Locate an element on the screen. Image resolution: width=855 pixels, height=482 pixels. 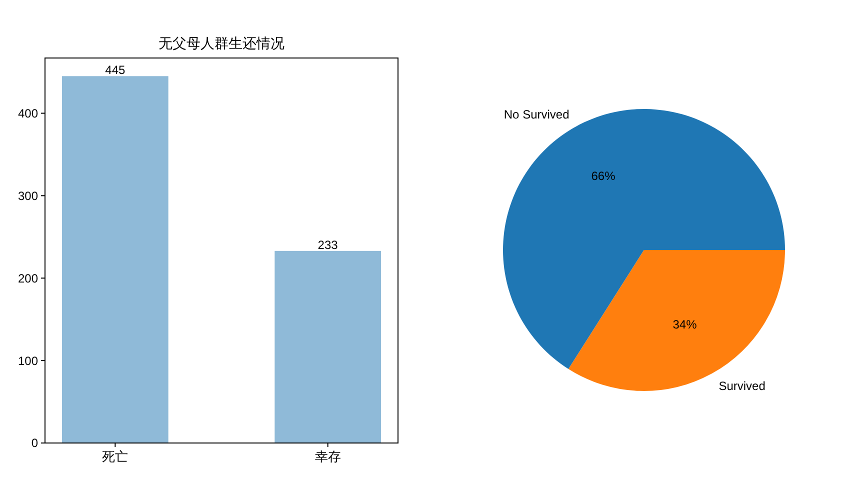
chart-title: 无父母人群生还情况 is located at coordinates (221, 43).